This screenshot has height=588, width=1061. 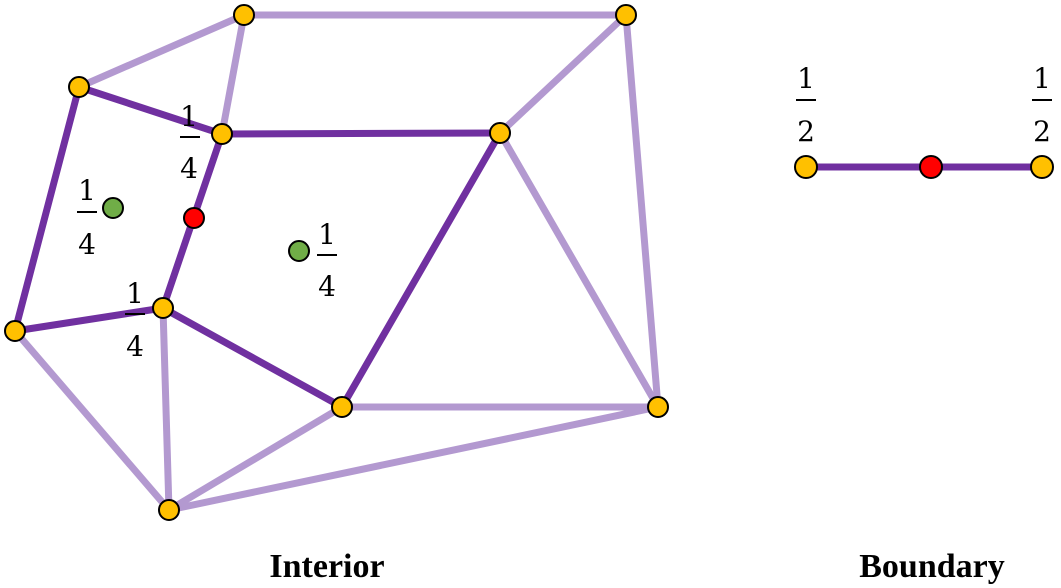 I want to click on face-point-left, so click(x=113, y=208).